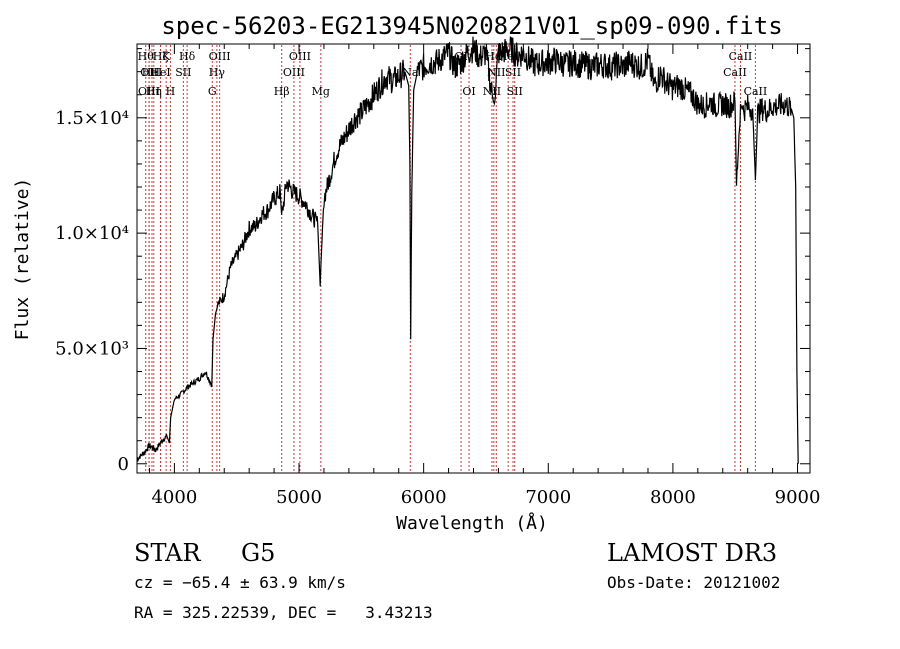 The width and height of the screenshot is (900, 649). I want to click on line-label-17: Mg, so click(321, 91).